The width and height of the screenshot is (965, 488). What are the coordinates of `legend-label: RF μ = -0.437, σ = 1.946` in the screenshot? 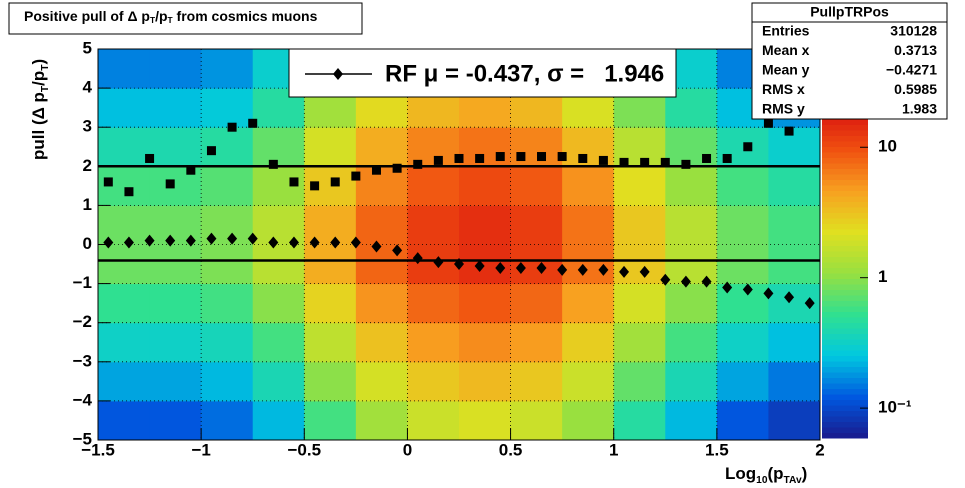 It's located at (524, 73).